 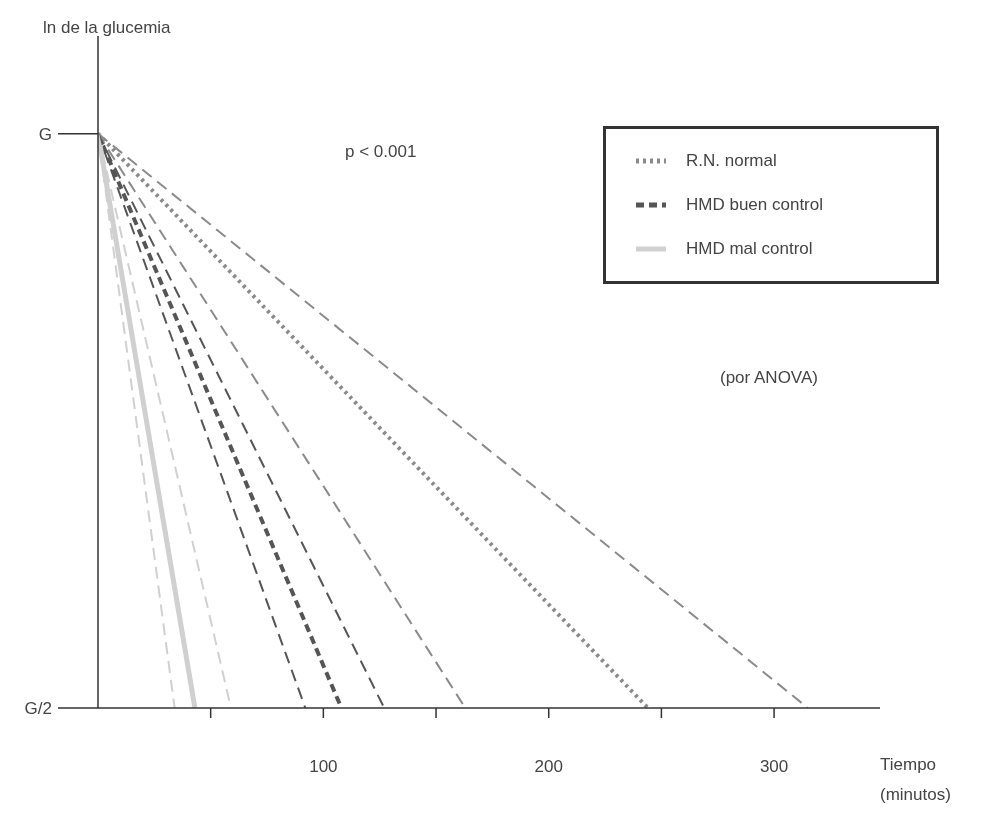 I want to click on legend-label: HMD mal control, so click(x=749, y=249).